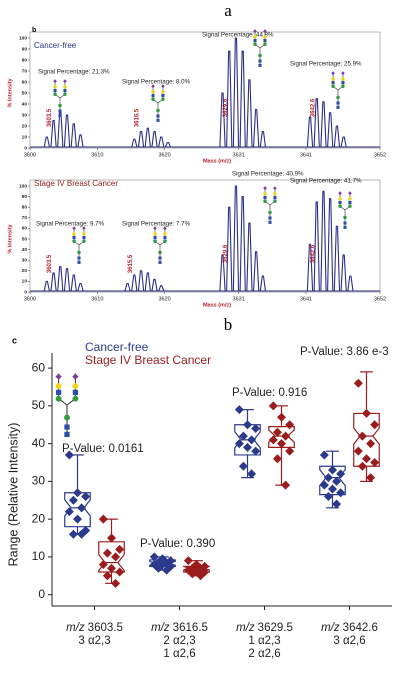 Image resolution: width=400 pixels, height=677 pixels. Describe the element at coordinates (97, 299) in the screenshot. I see `x-tick-label: 3610` at that location.